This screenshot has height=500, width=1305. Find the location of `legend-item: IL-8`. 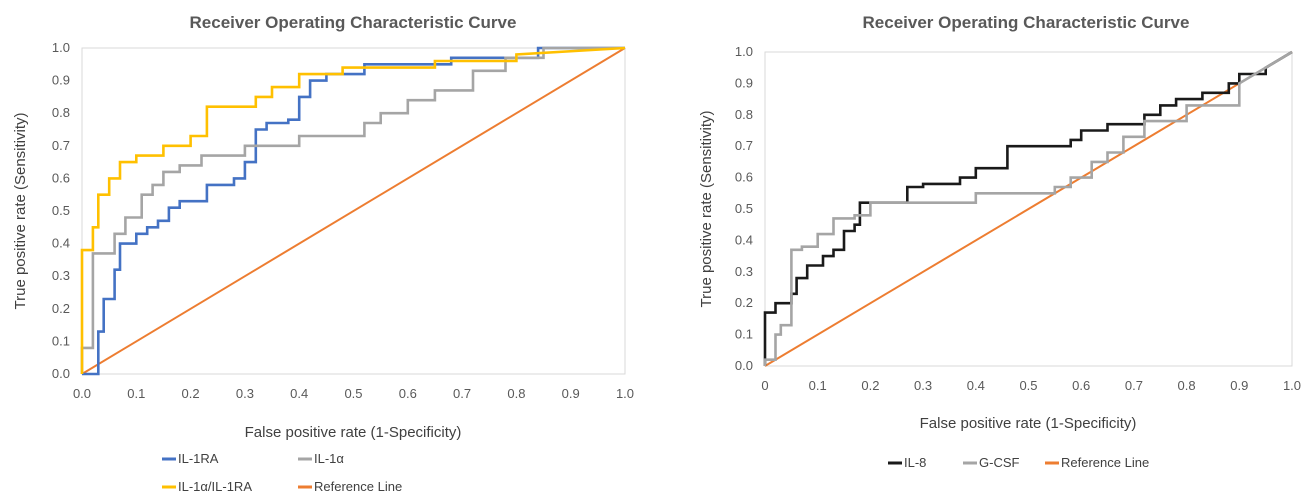

legend-item: IL-8 is located at coordinates (907, 462).